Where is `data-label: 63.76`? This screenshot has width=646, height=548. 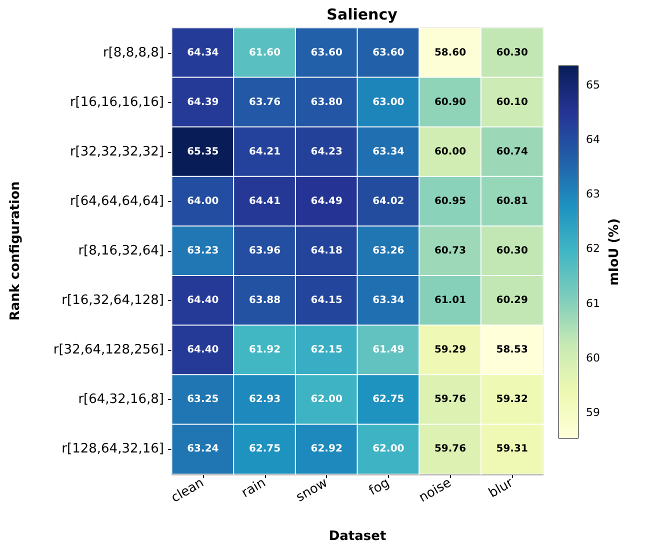 data-label: 63.76 is located at coordinates (264, 102).